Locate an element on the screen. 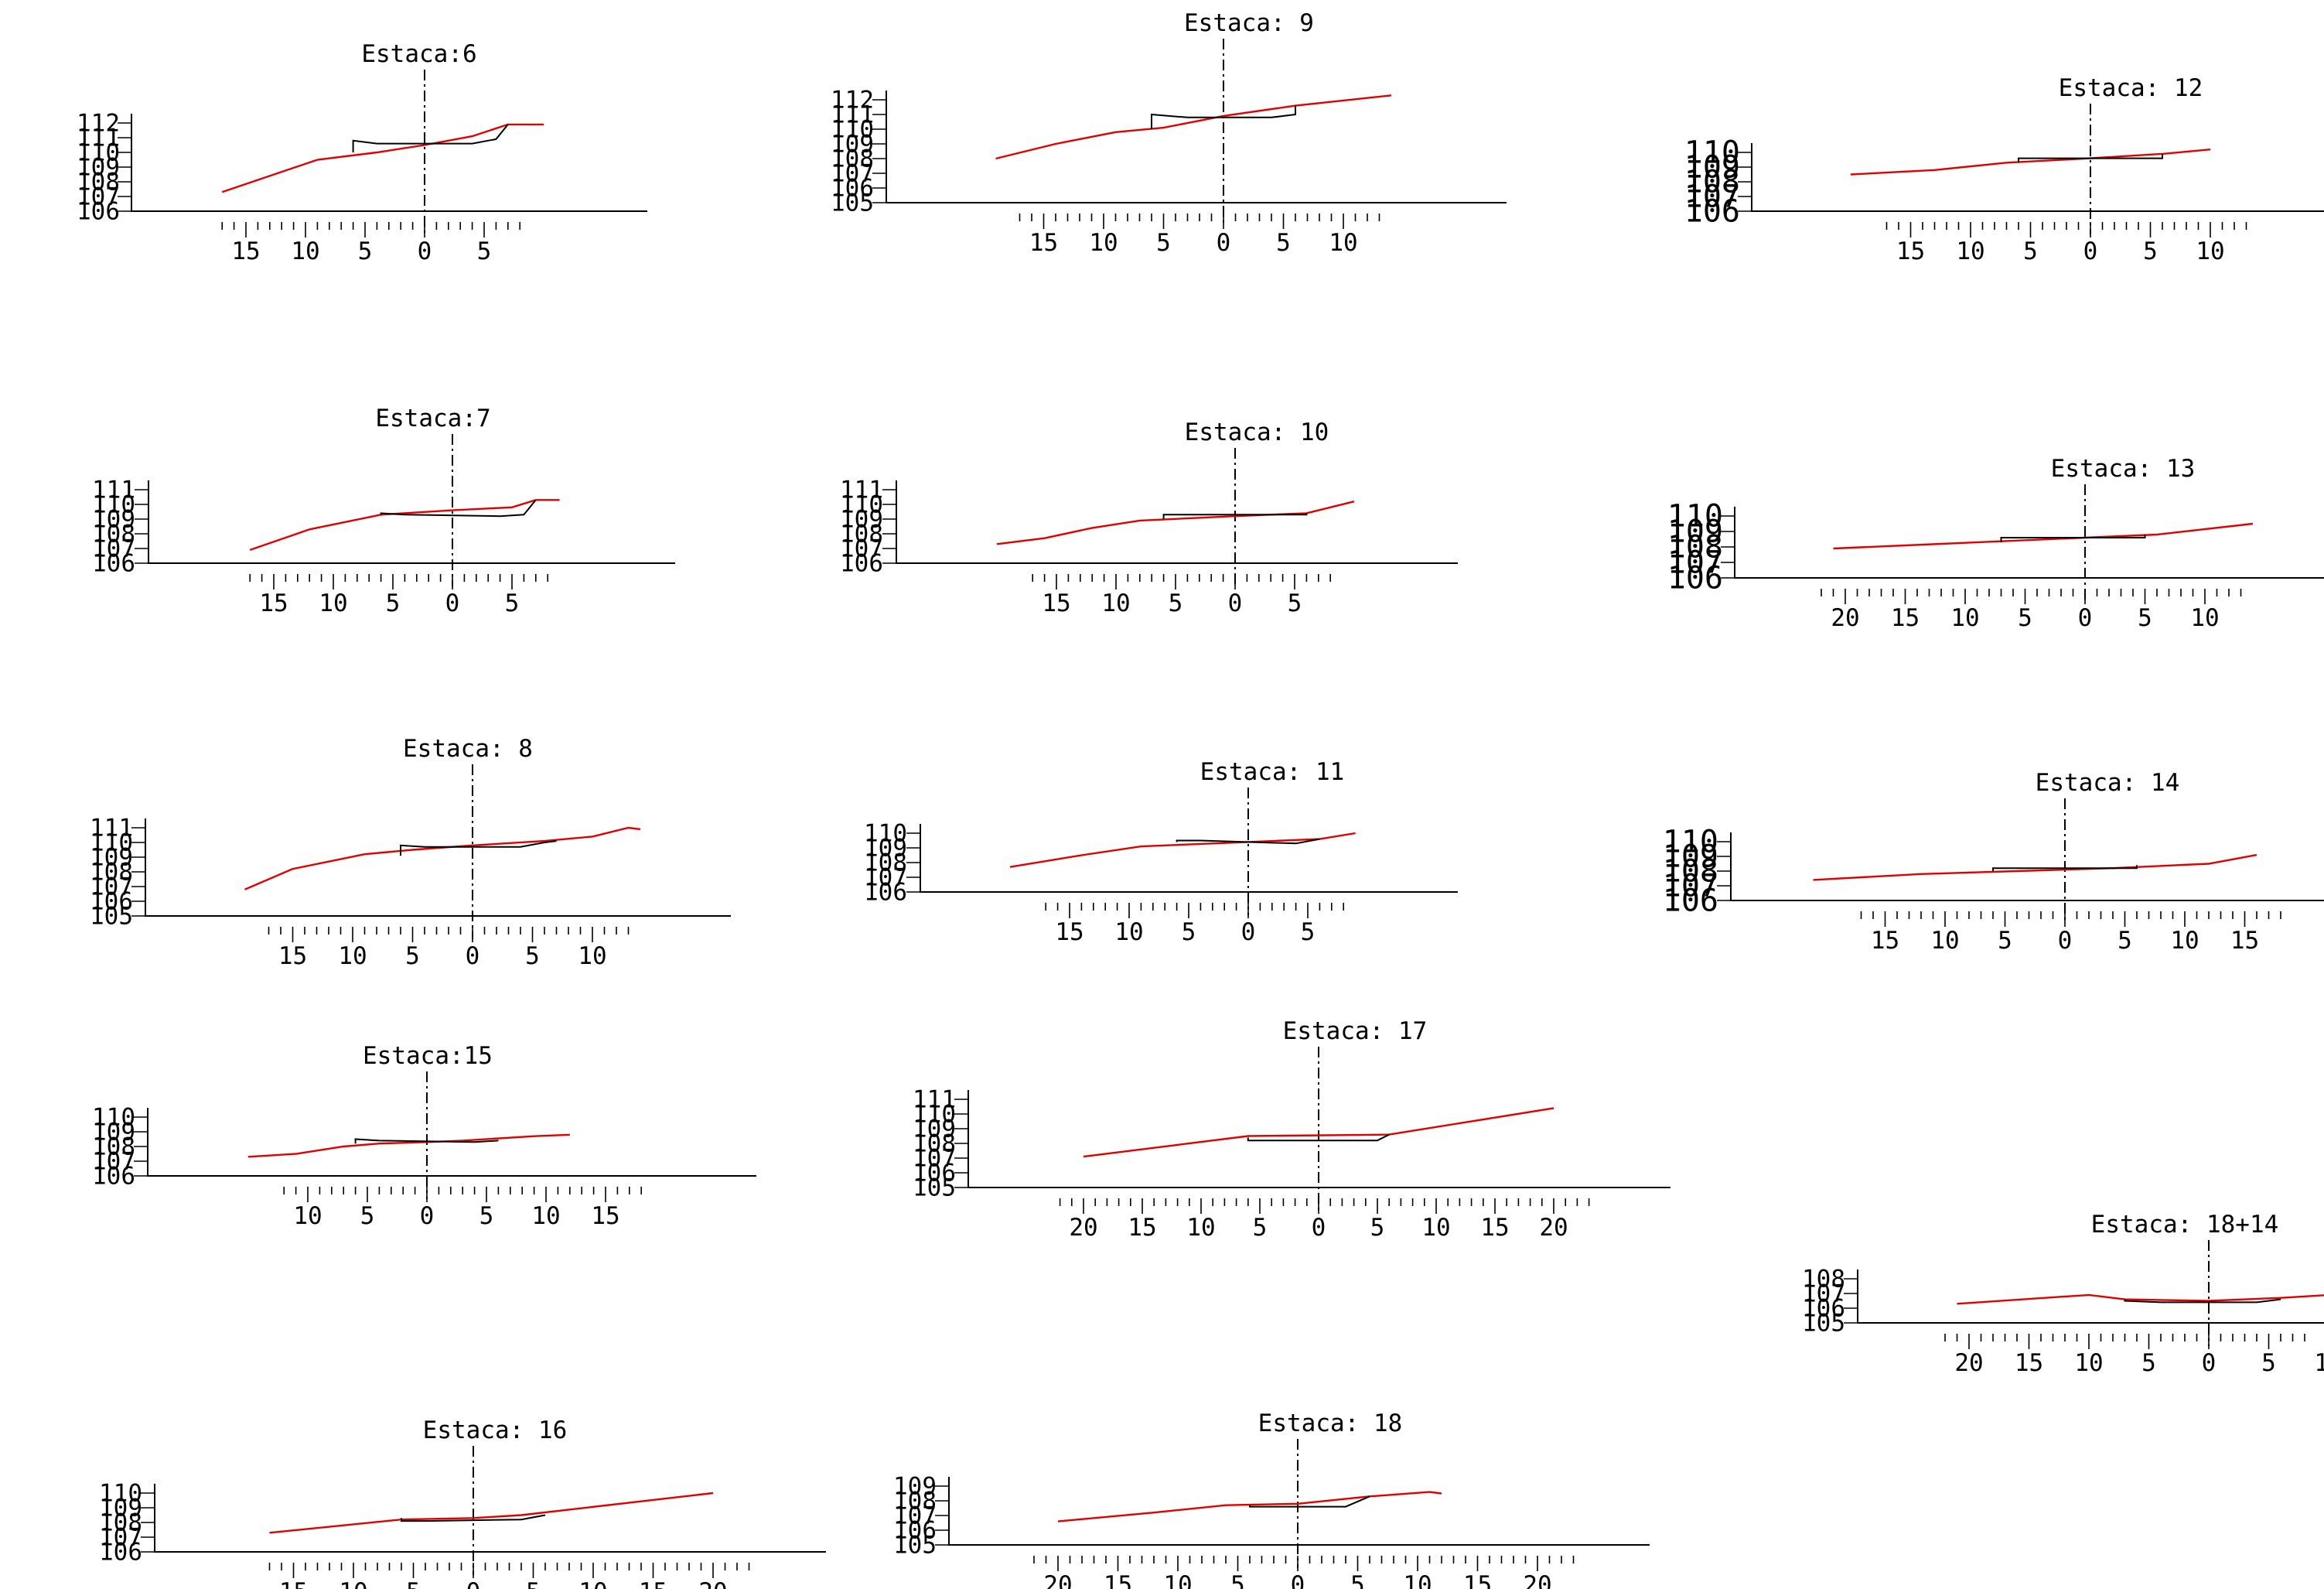 The image size is (2324, 1589). section-title: Estaca: 11 is located at coordinates (1272, 772).